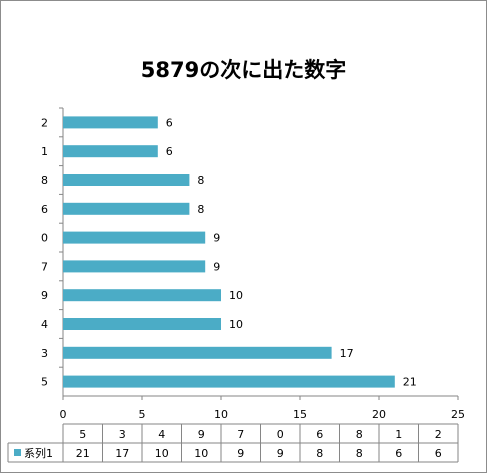  What do you see at coordinates (38, 453) in the screenshot?
I see `legend-label: 系列1` at bounding box center [38, 453].